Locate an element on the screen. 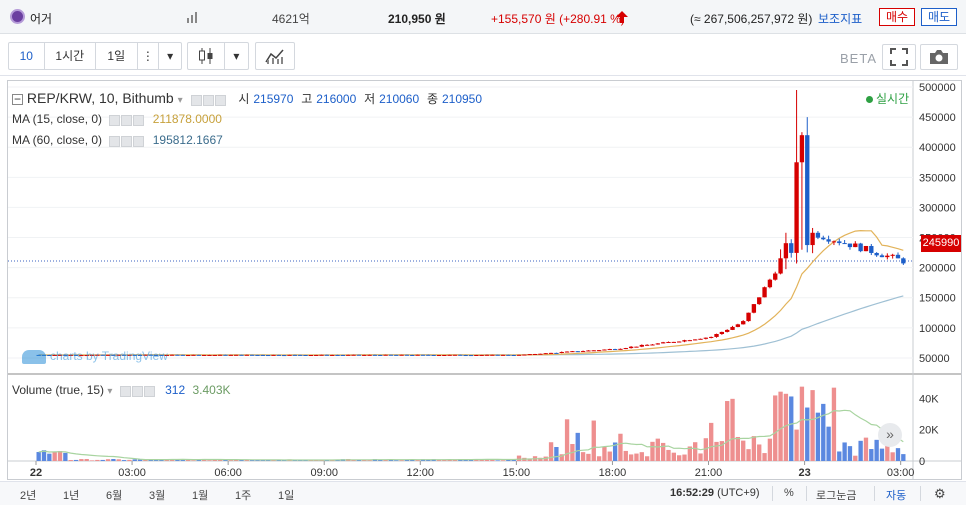 This screenshot has width=966, height=505. ma60-line is located at coordinates (471, 325).